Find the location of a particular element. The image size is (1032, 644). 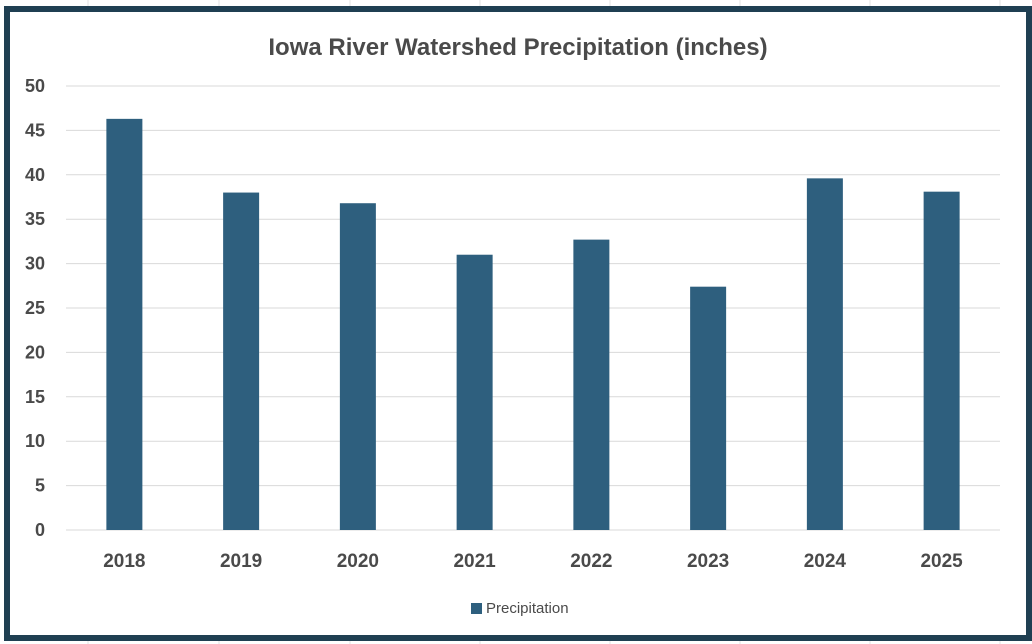

x-tick-label: 2019 is located at coordinates (241, 561).